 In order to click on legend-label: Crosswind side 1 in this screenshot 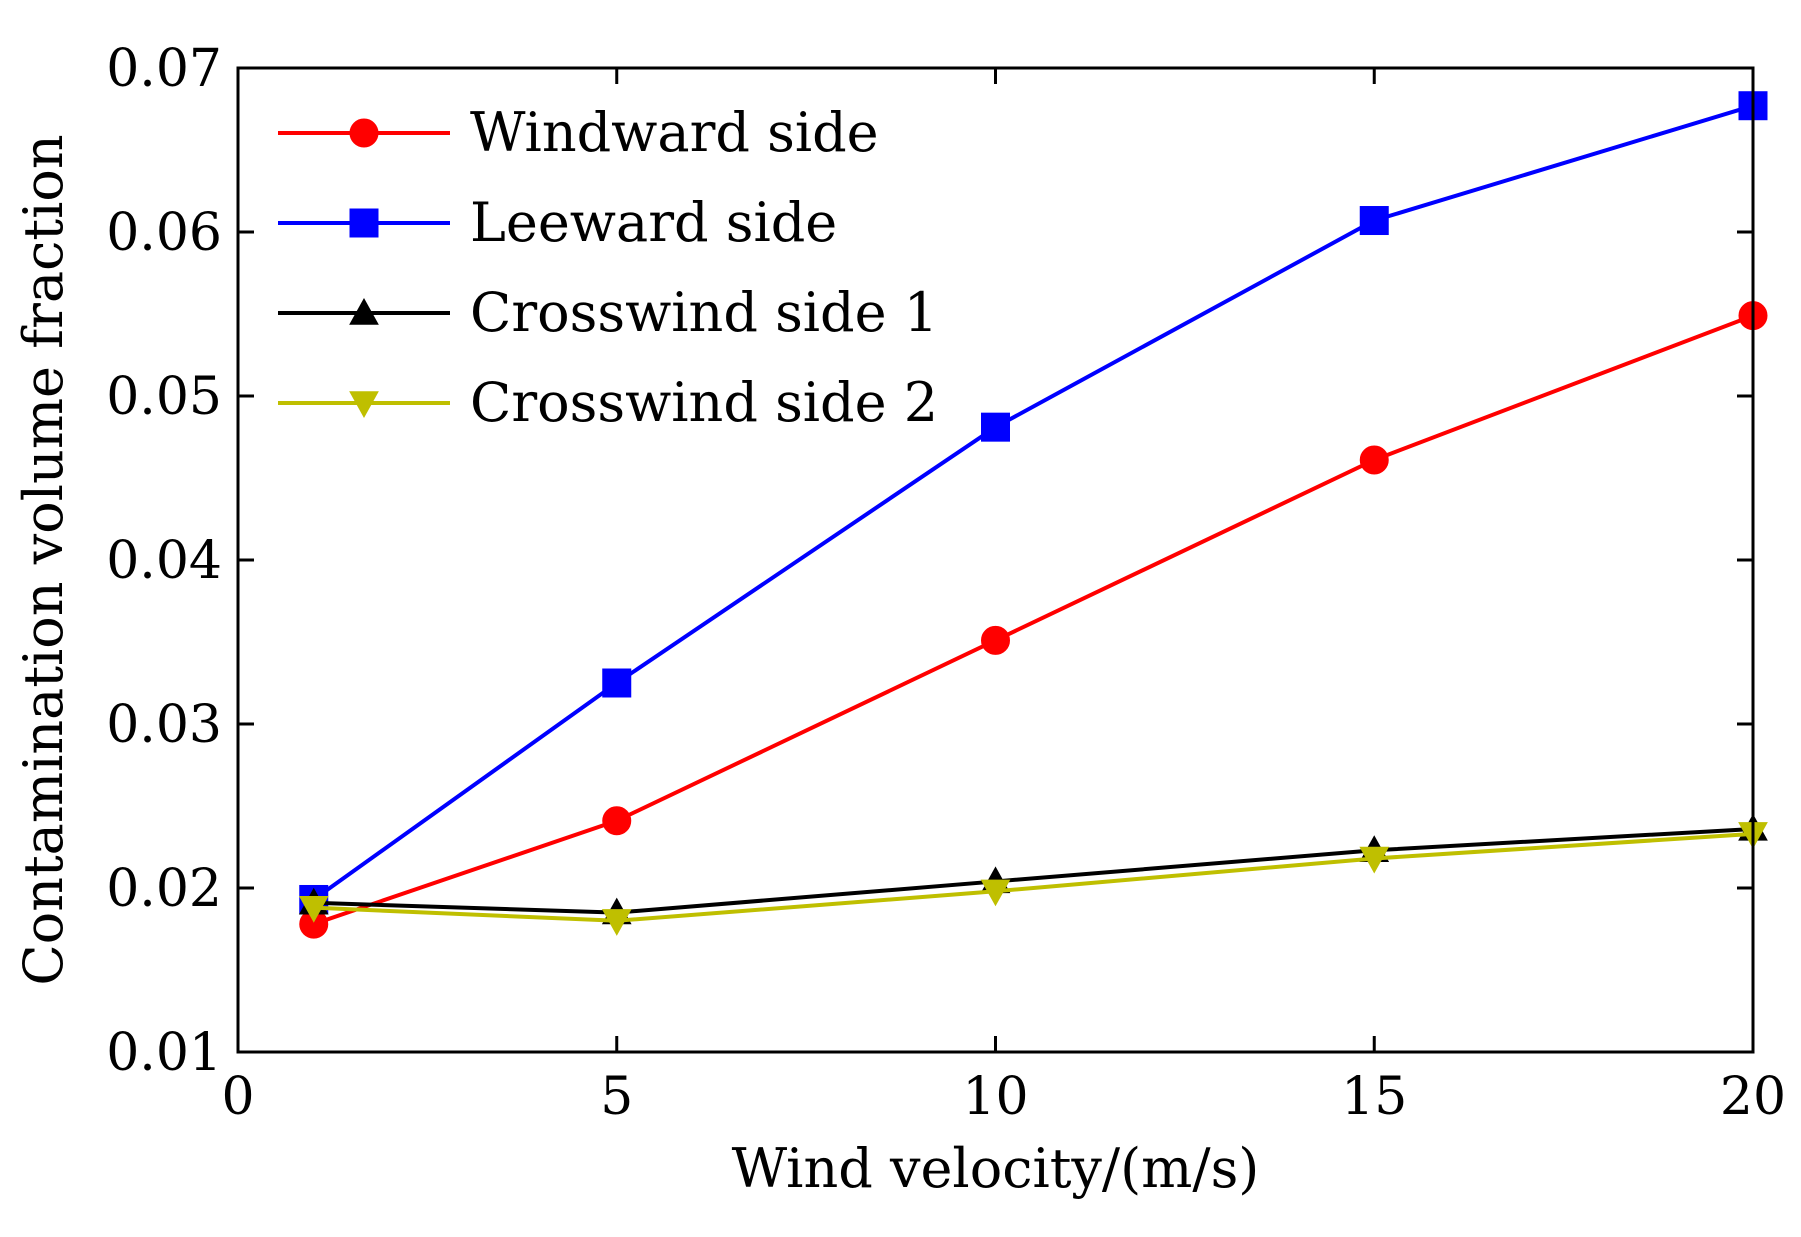, I will do `click(704, 312)`.